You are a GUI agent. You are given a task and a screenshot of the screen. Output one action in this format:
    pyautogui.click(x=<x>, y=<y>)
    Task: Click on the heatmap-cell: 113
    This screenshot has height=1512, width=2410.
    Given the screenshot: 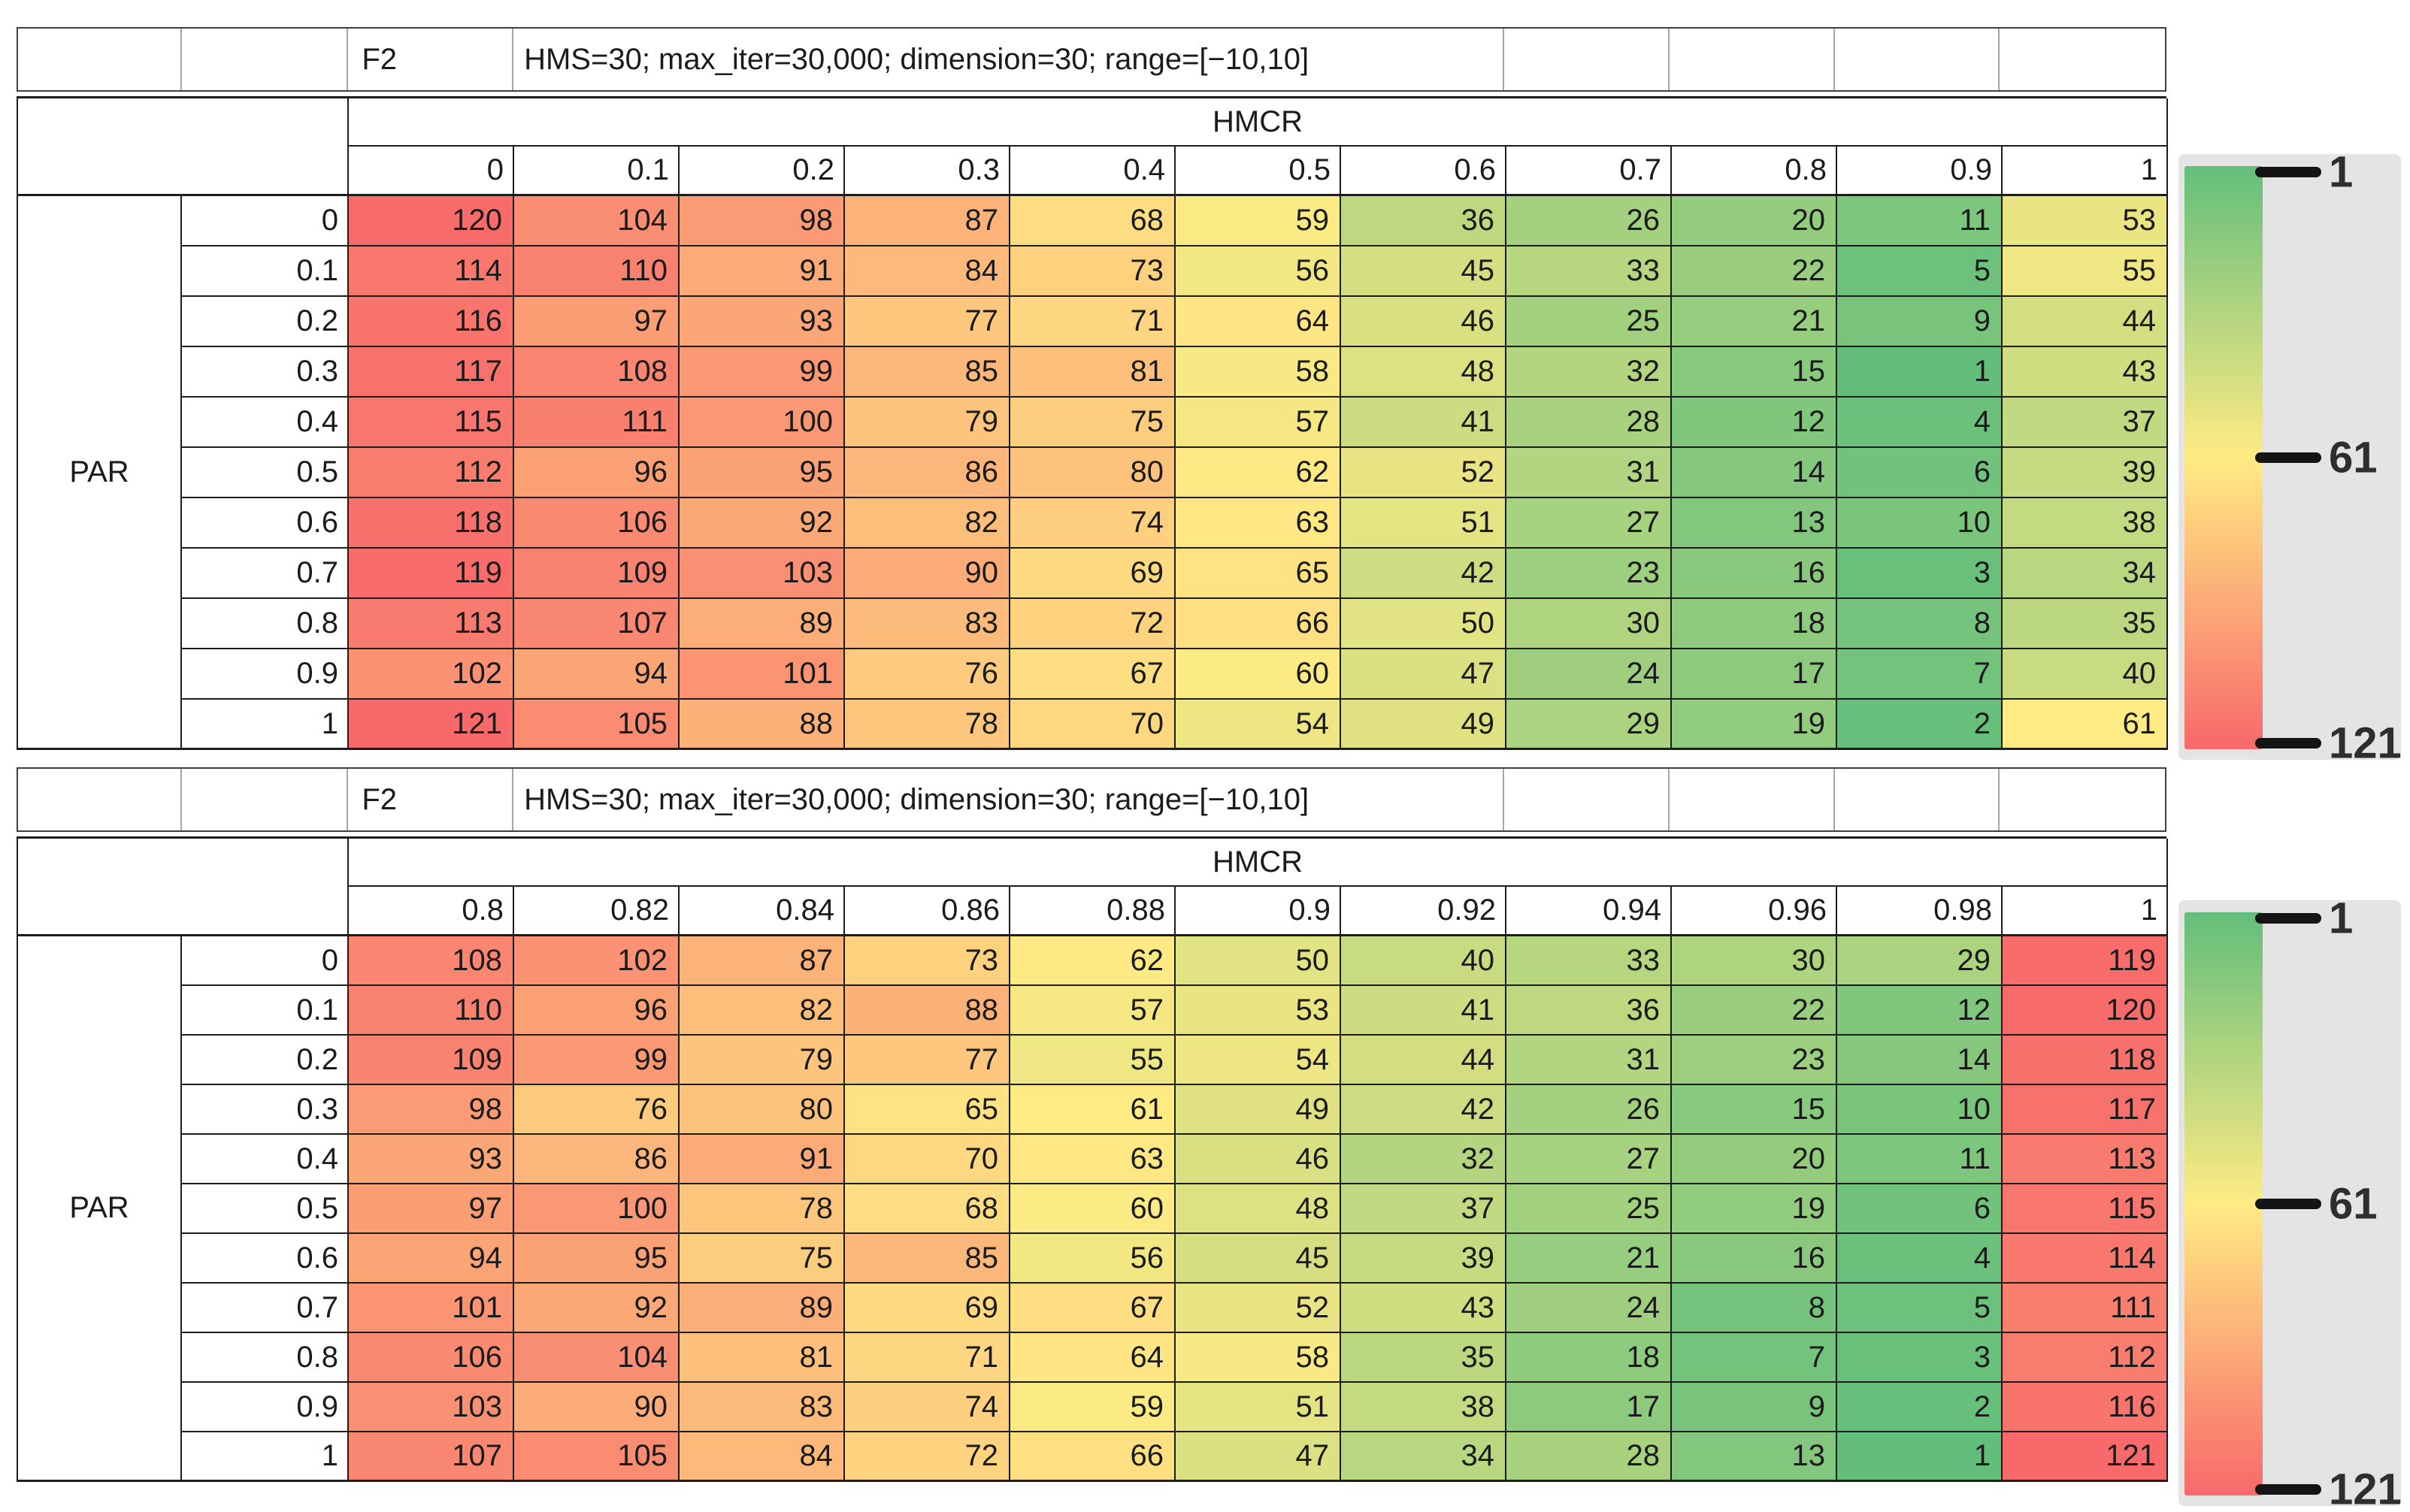 What is the action you would take?
    pyautogui.click(x=431, y=624)
    